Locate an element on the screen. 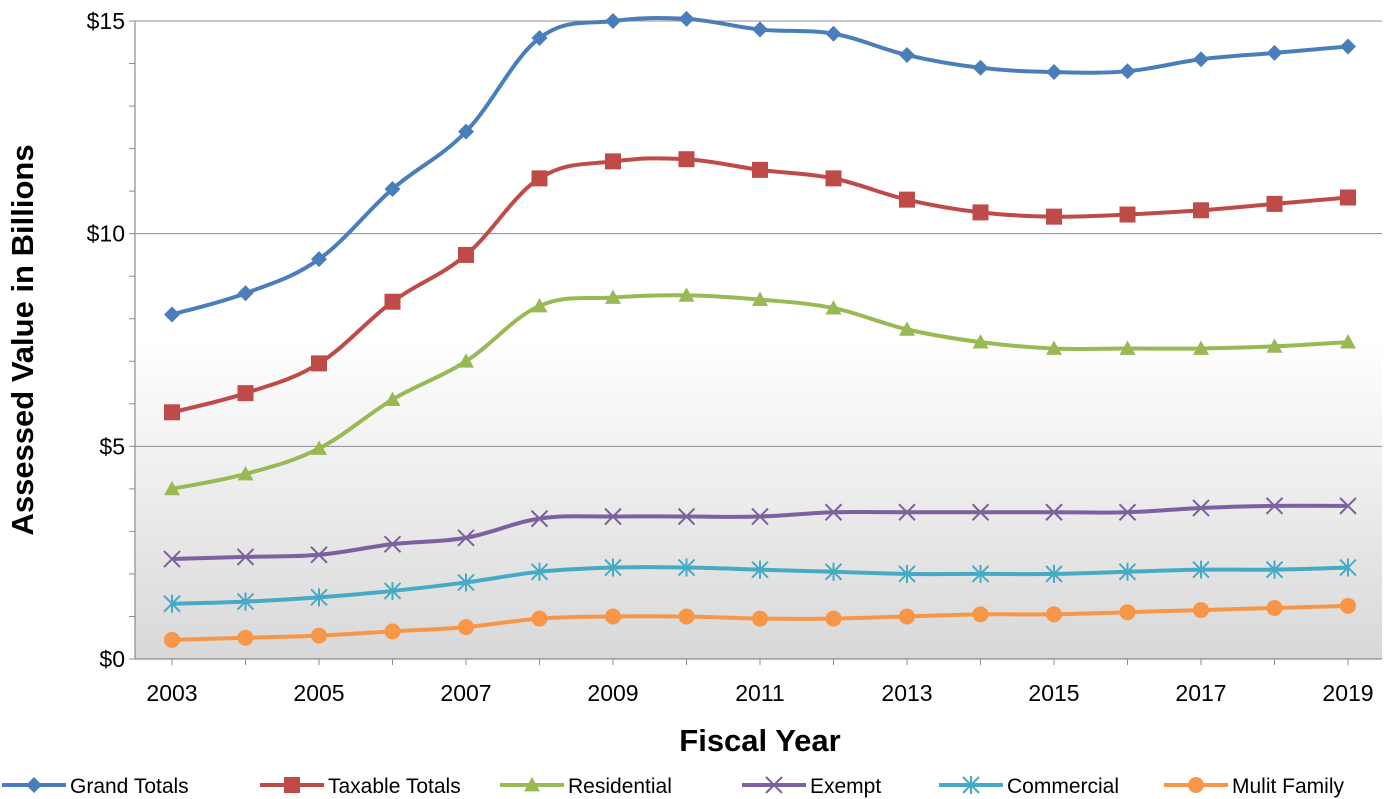 The height and width of the screenshot is (799, 1386). x-tick-label: 2019 is located at coordinates (1347, 693).